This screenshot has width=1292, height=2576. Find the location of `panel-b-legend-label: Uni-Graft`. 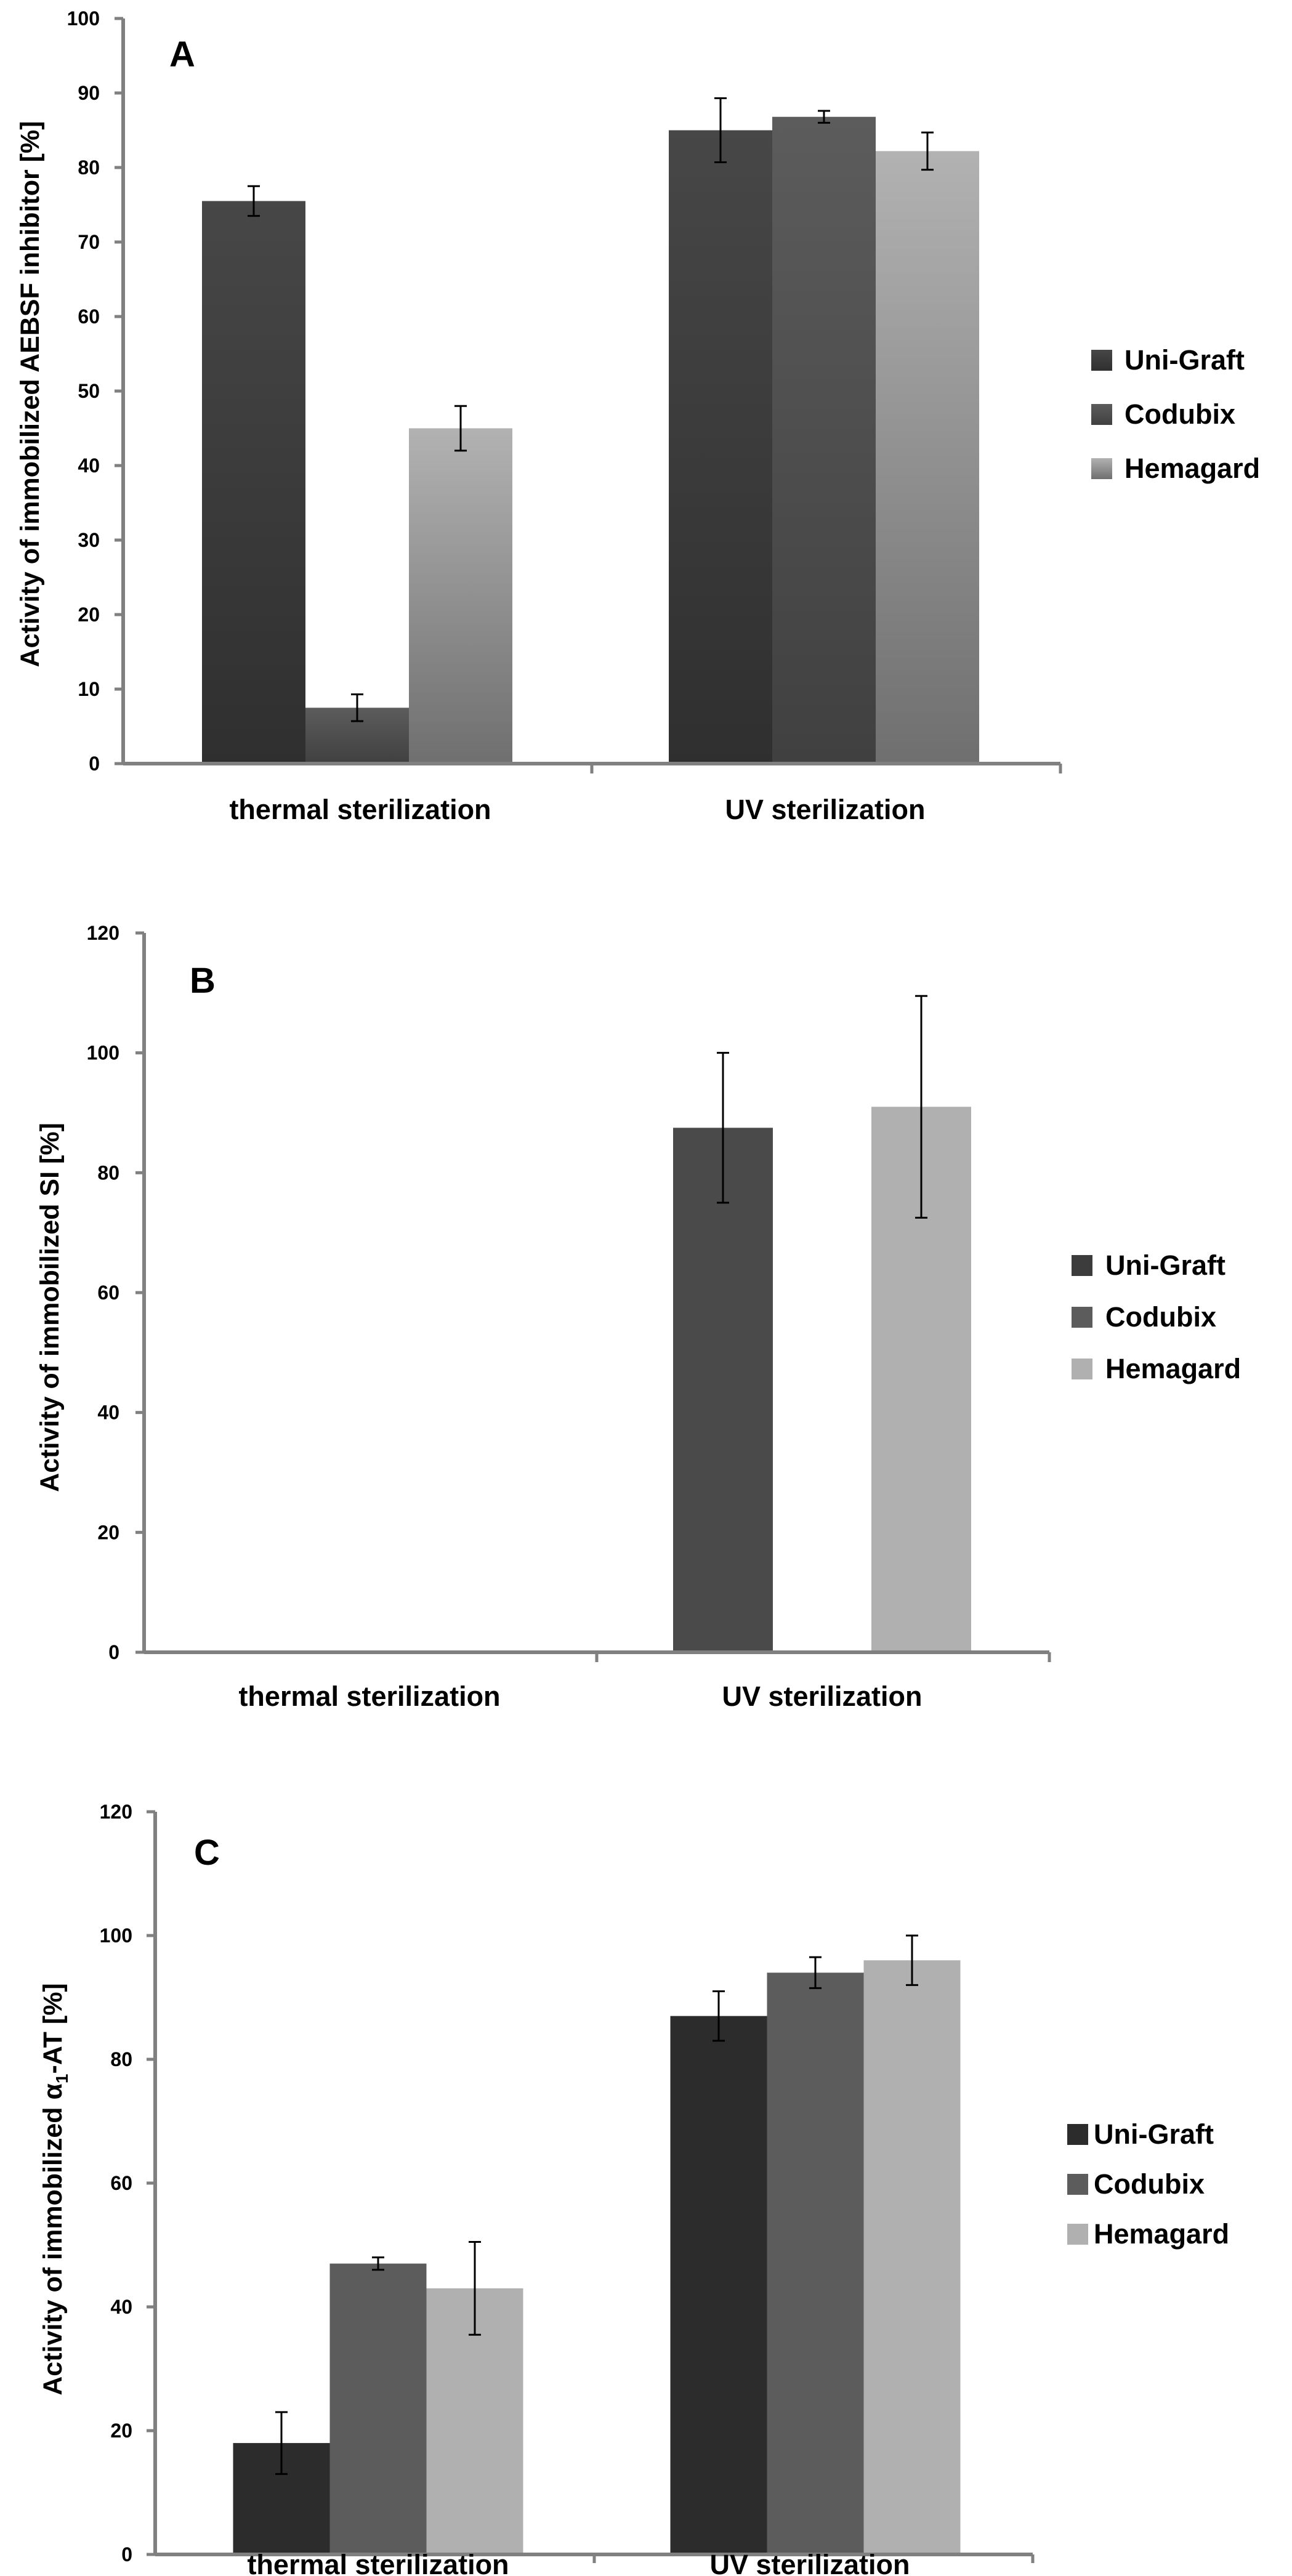

panel-b-legend-label: Uni-Graft is located at coordinates (1165, 1265).